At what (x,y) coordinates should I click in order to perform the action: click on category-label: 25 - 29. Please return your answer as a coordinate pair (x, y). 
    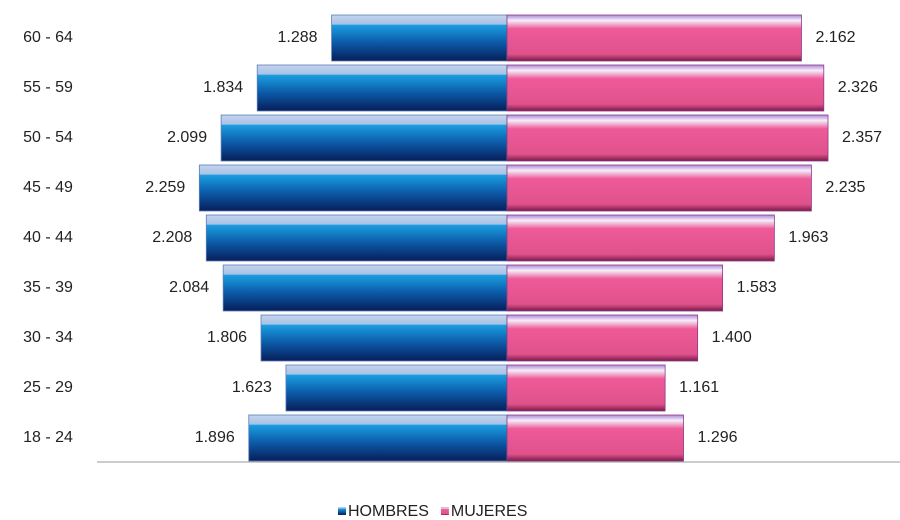
    Looking at the image, I should click on (48, 387).